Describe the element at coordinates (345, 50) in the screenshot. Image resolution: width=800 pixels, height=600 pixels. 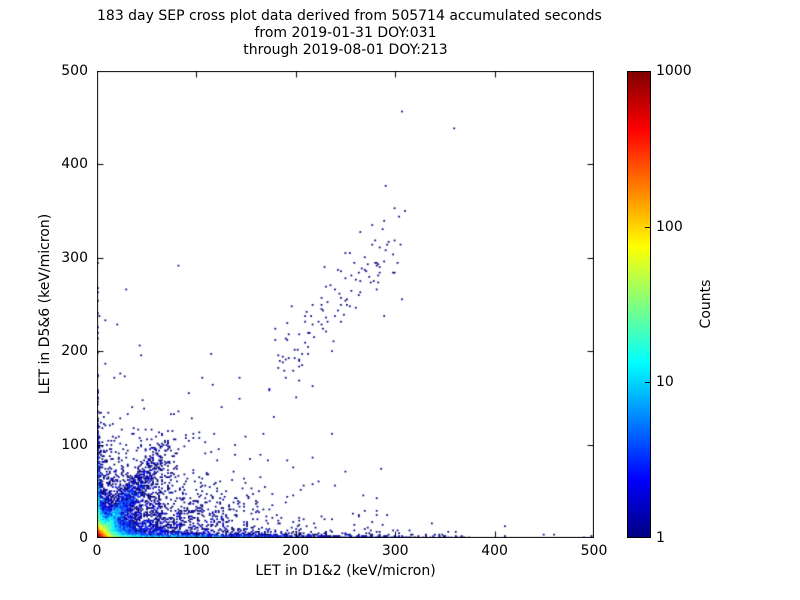
I see `figure-title-line-3: through 2019-08-01 DOY:213` at that location.